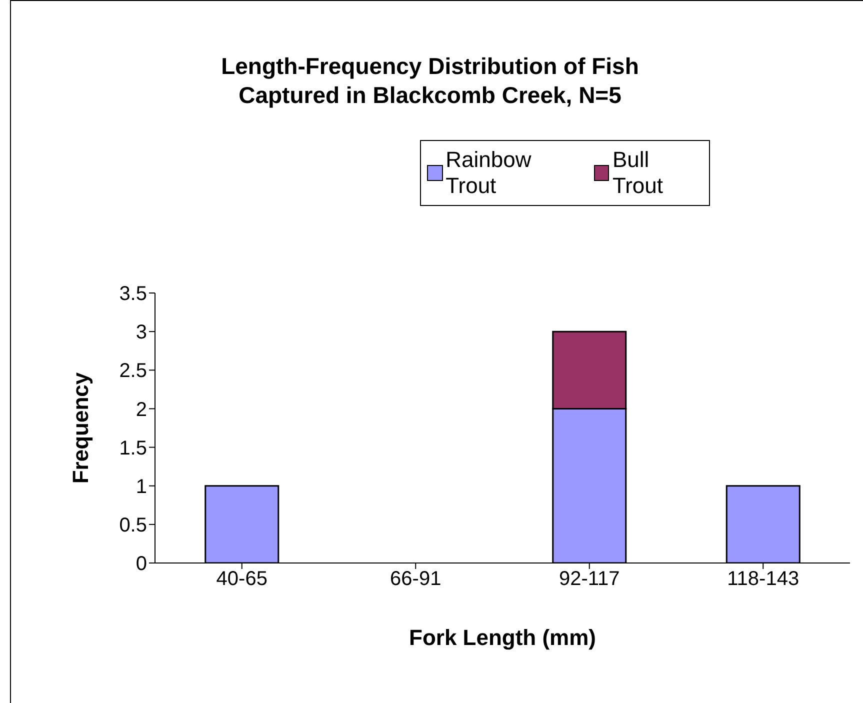 The height and width of the screenshot is (703, 863). Describe the element at coordinates (133, 294) in the screenshot. I see `y-tick-label: 3.5` at that location.